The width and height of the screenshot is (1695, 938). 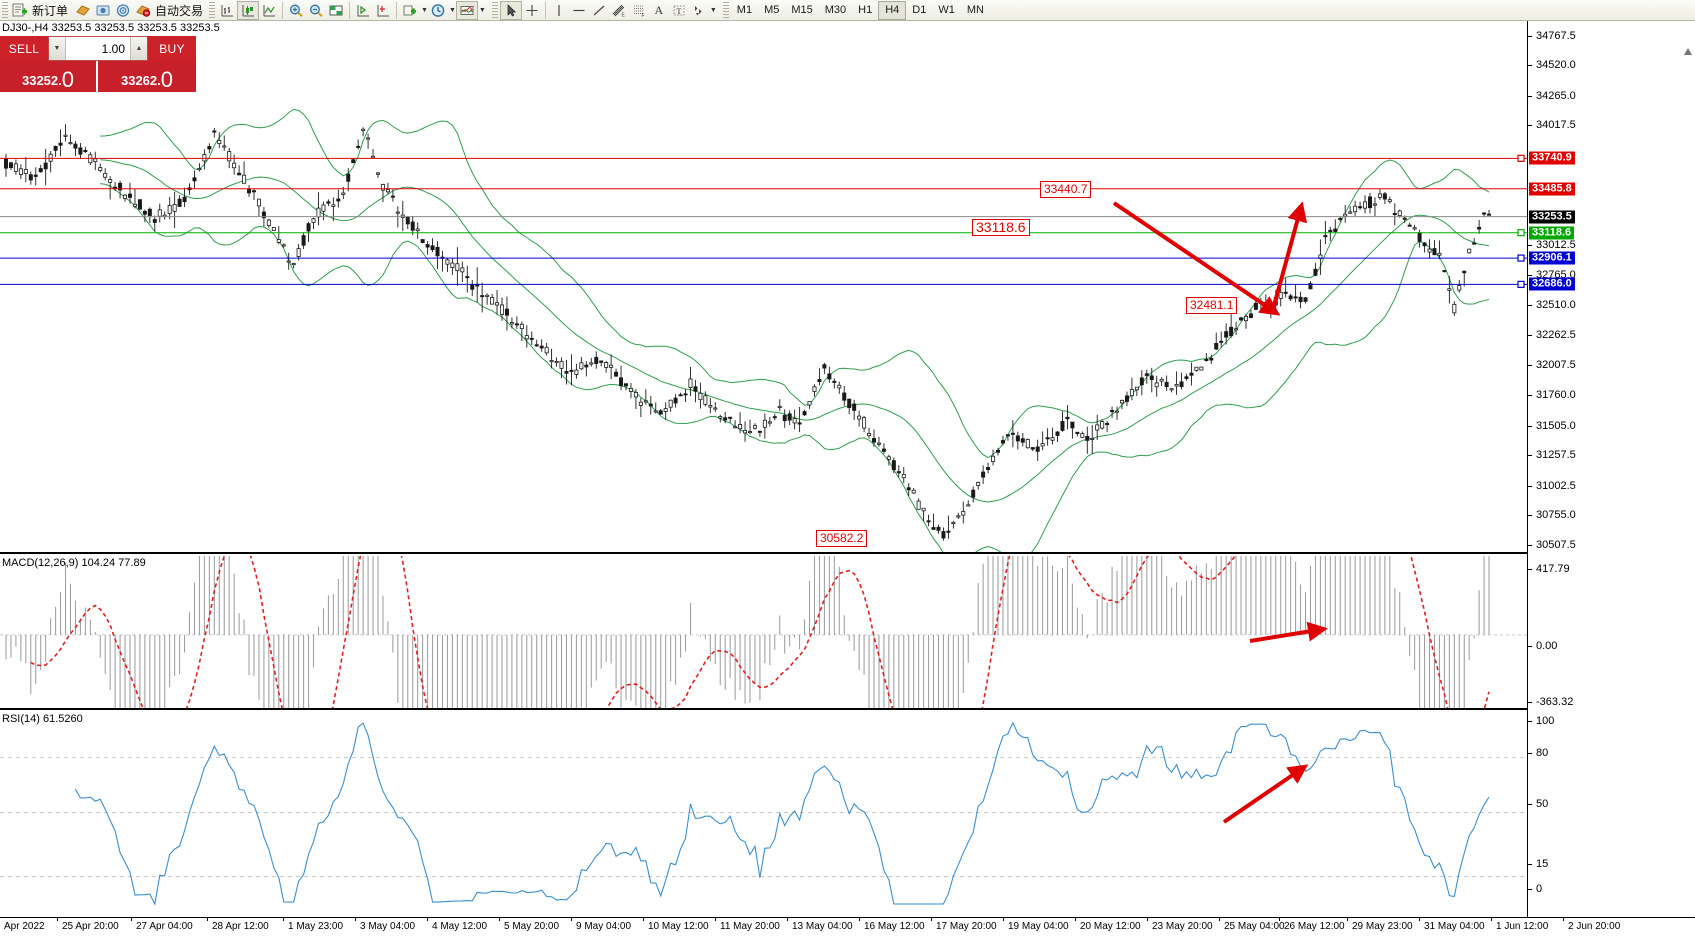 I want to click on time-tick: 29 May 23:00, so click(x=1380, y=924).